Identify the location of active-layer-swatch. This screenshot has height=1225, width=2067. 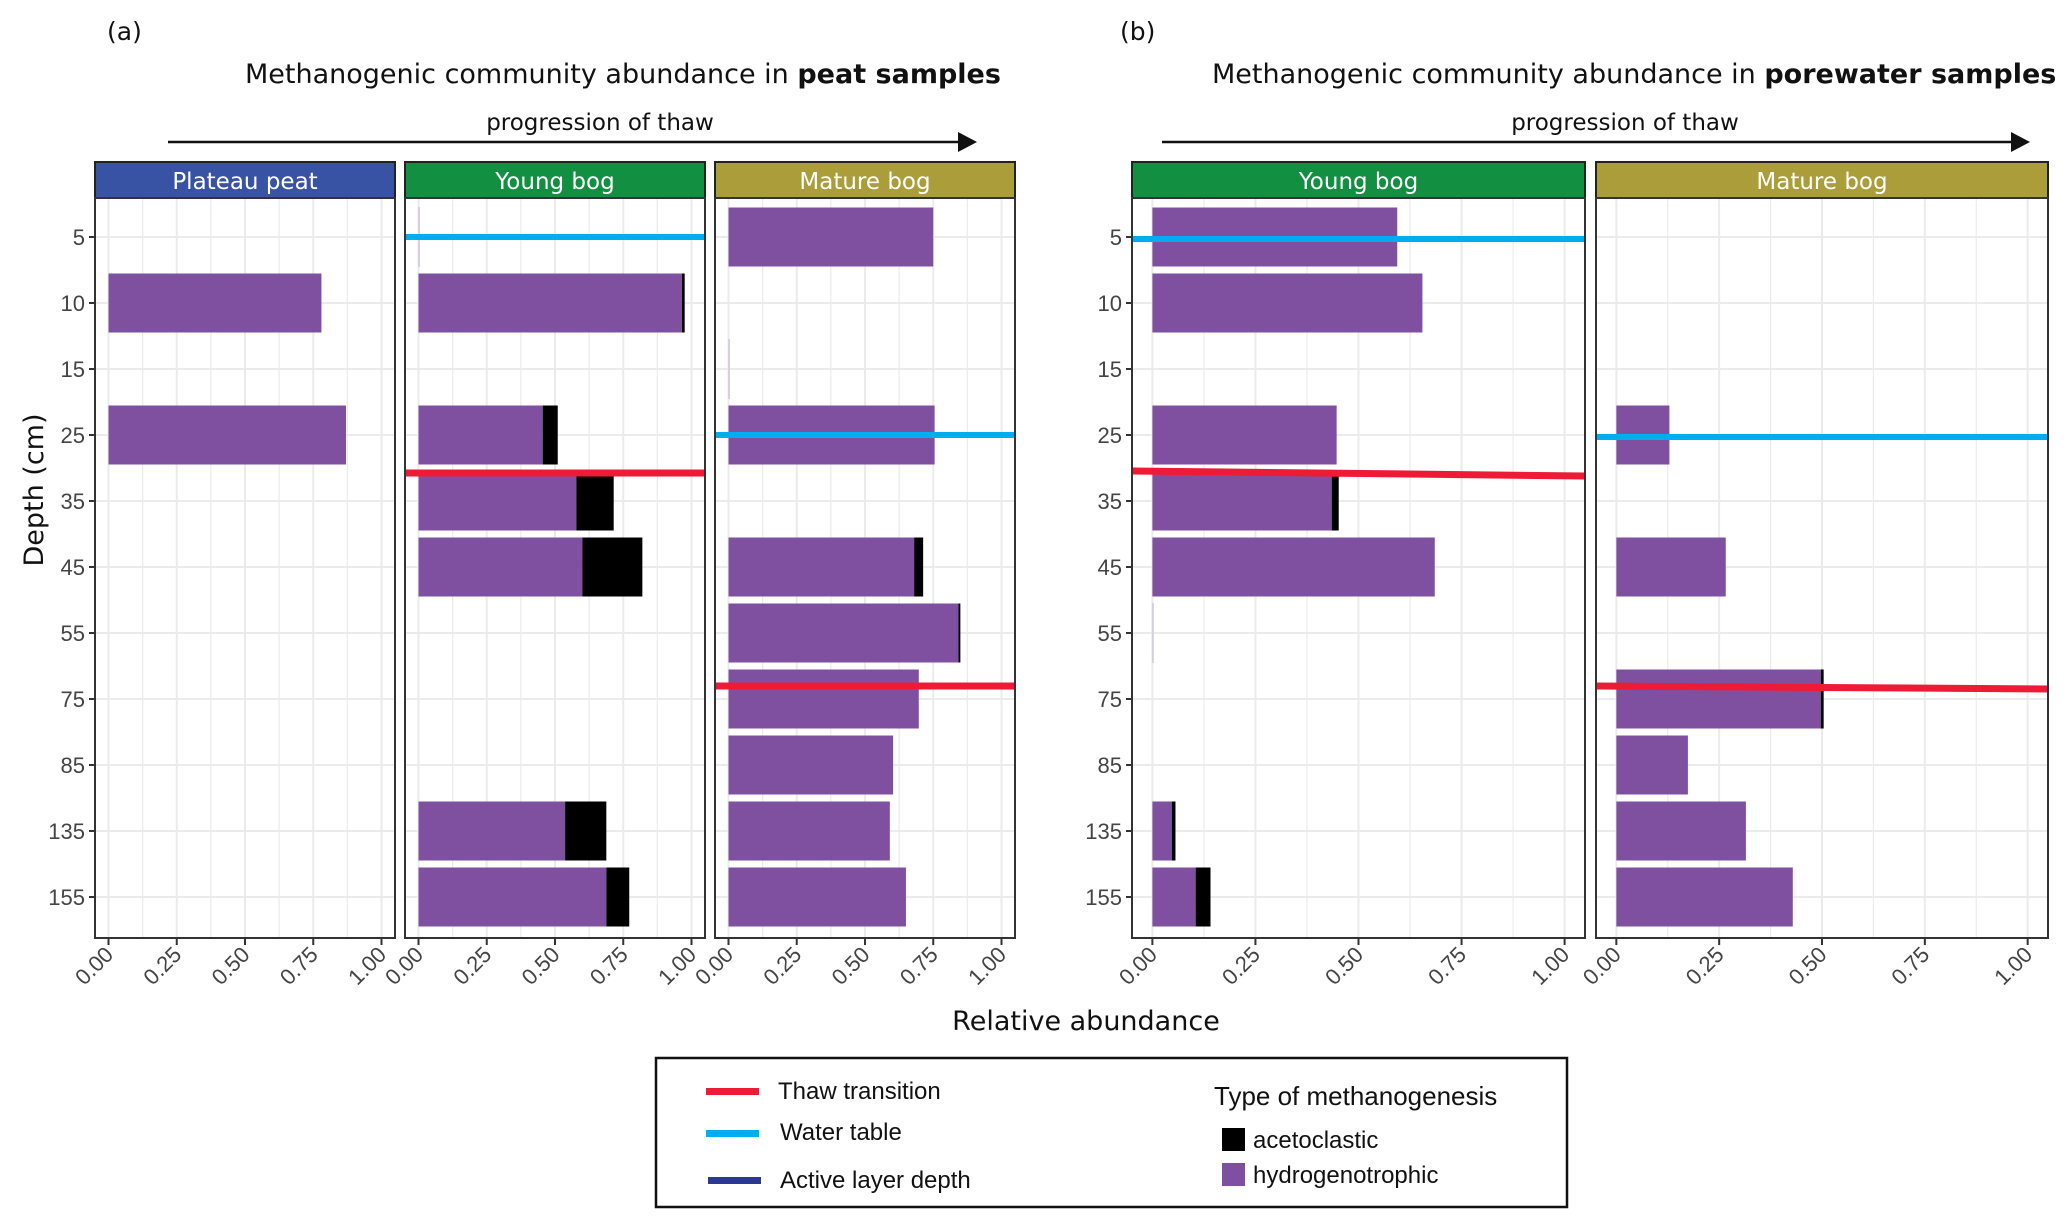
(734, 1180).